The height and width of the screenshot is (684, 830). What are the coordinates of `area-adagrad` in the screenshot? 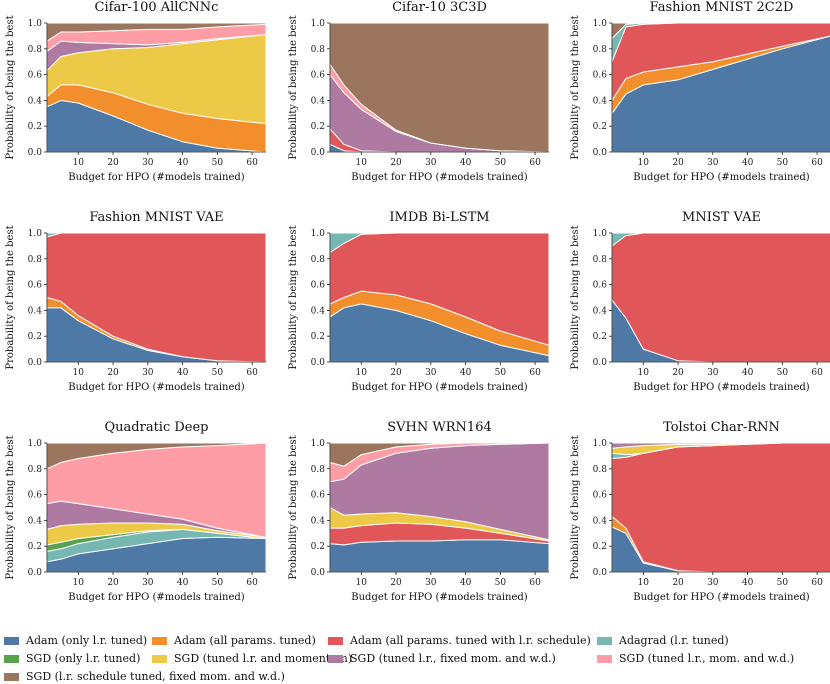 It's located at (439, 242).